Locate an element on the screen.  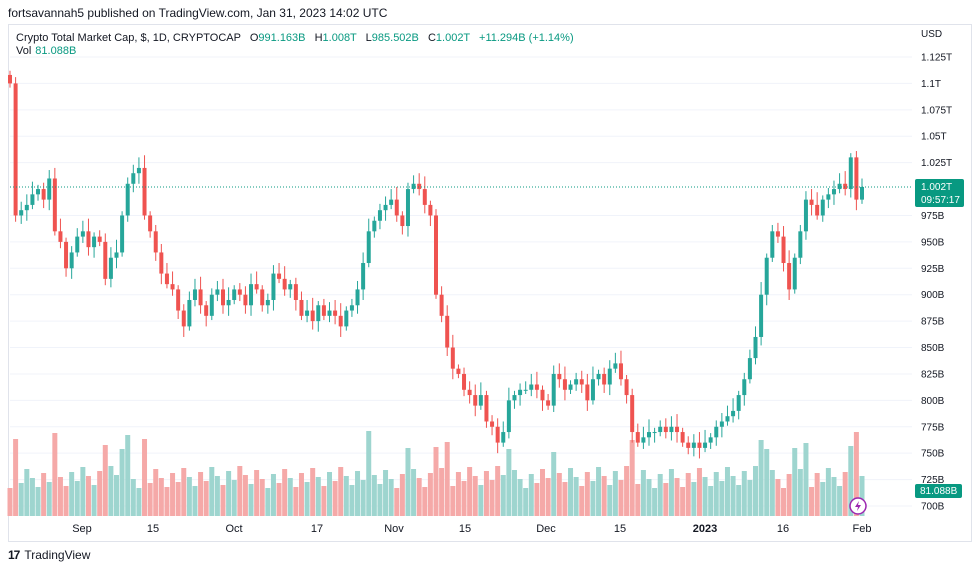
y-tick-label: 825B is located at coordinates (933, 374).